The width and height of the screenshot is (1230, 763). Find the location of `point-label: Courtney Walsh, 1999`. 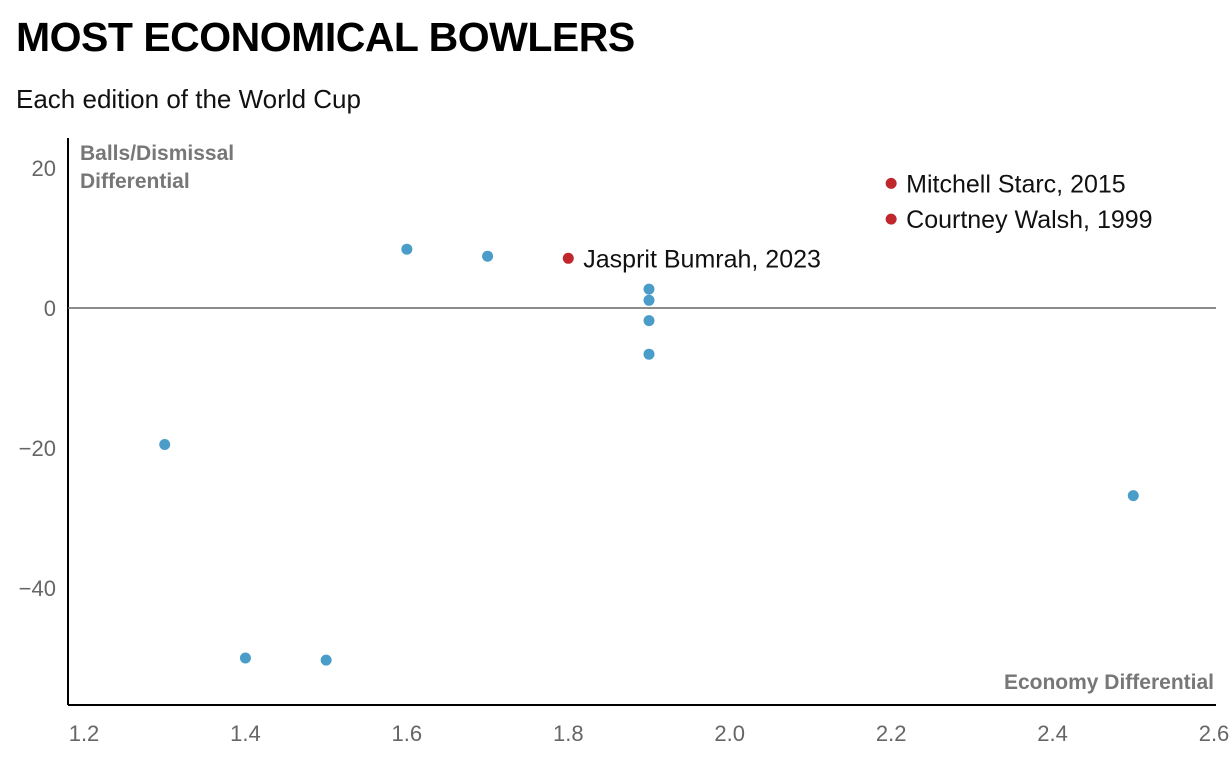

point-label: Courtney Walsh, 1999 is located at coordinates (1029, 220).